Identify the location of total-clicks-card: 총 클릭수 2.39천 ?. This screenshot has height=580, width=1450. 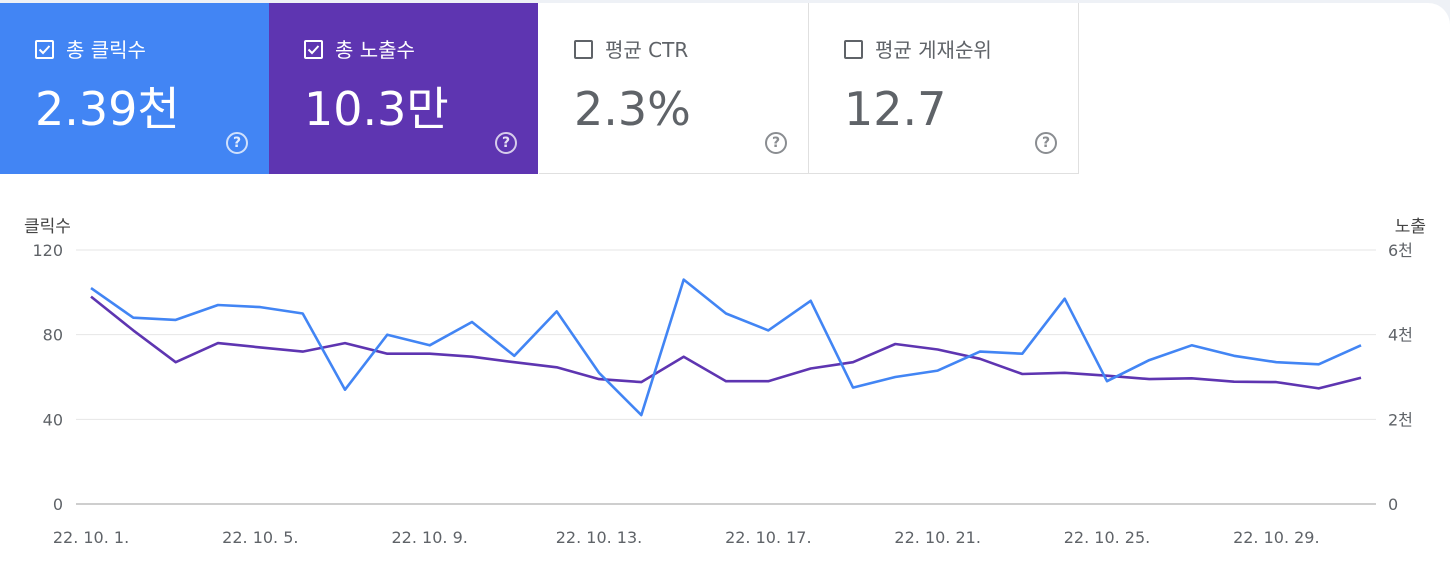
(134, 88).